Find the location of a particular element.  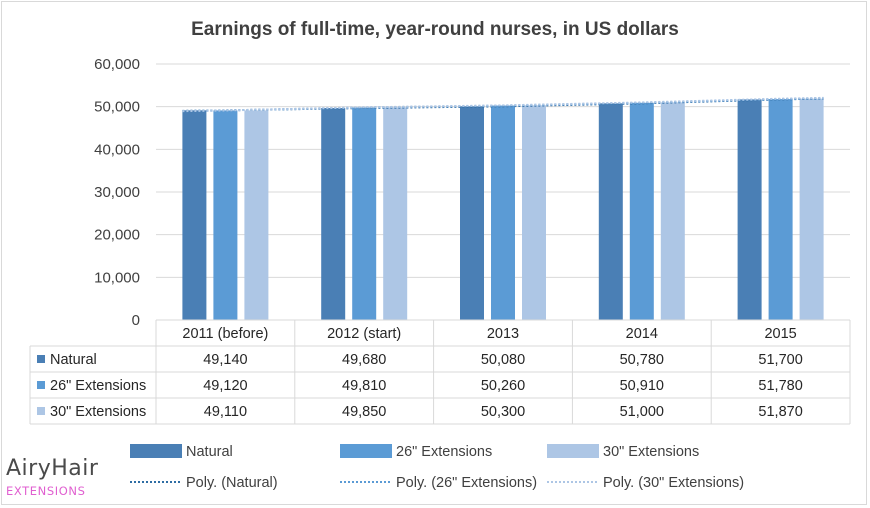

logo-wordmark: AiryHair is located at coordinates (52, 468).